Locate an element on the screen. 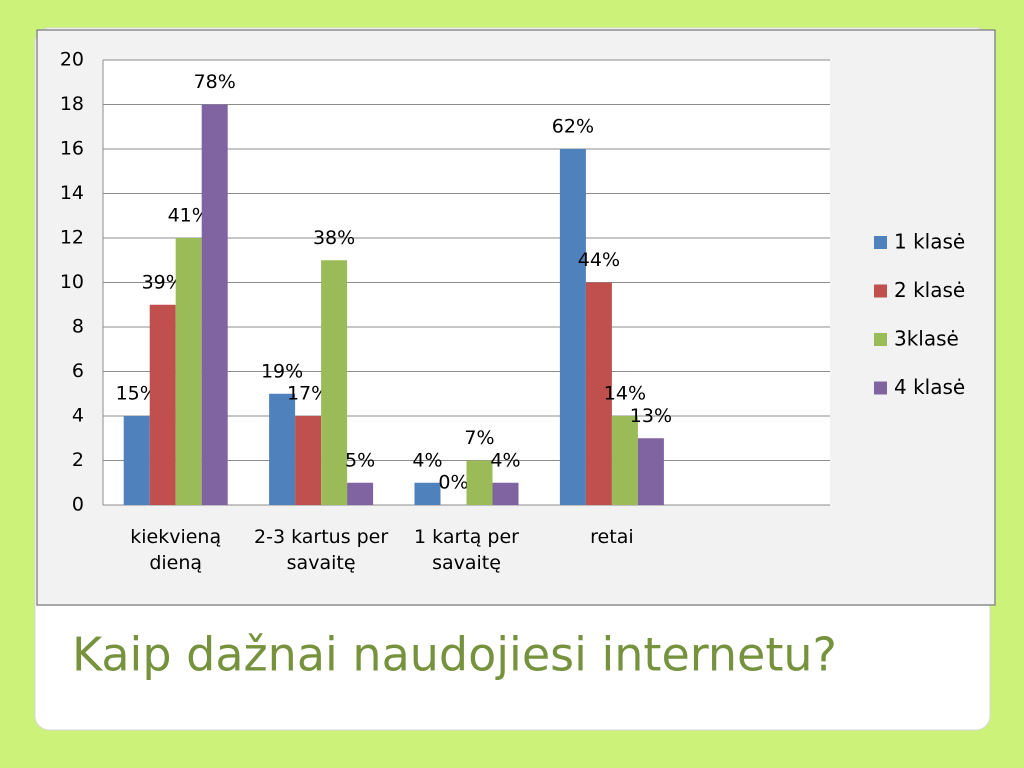 The image size is (1024, 768). data-label: 19% is located at coordinates (282, 371).